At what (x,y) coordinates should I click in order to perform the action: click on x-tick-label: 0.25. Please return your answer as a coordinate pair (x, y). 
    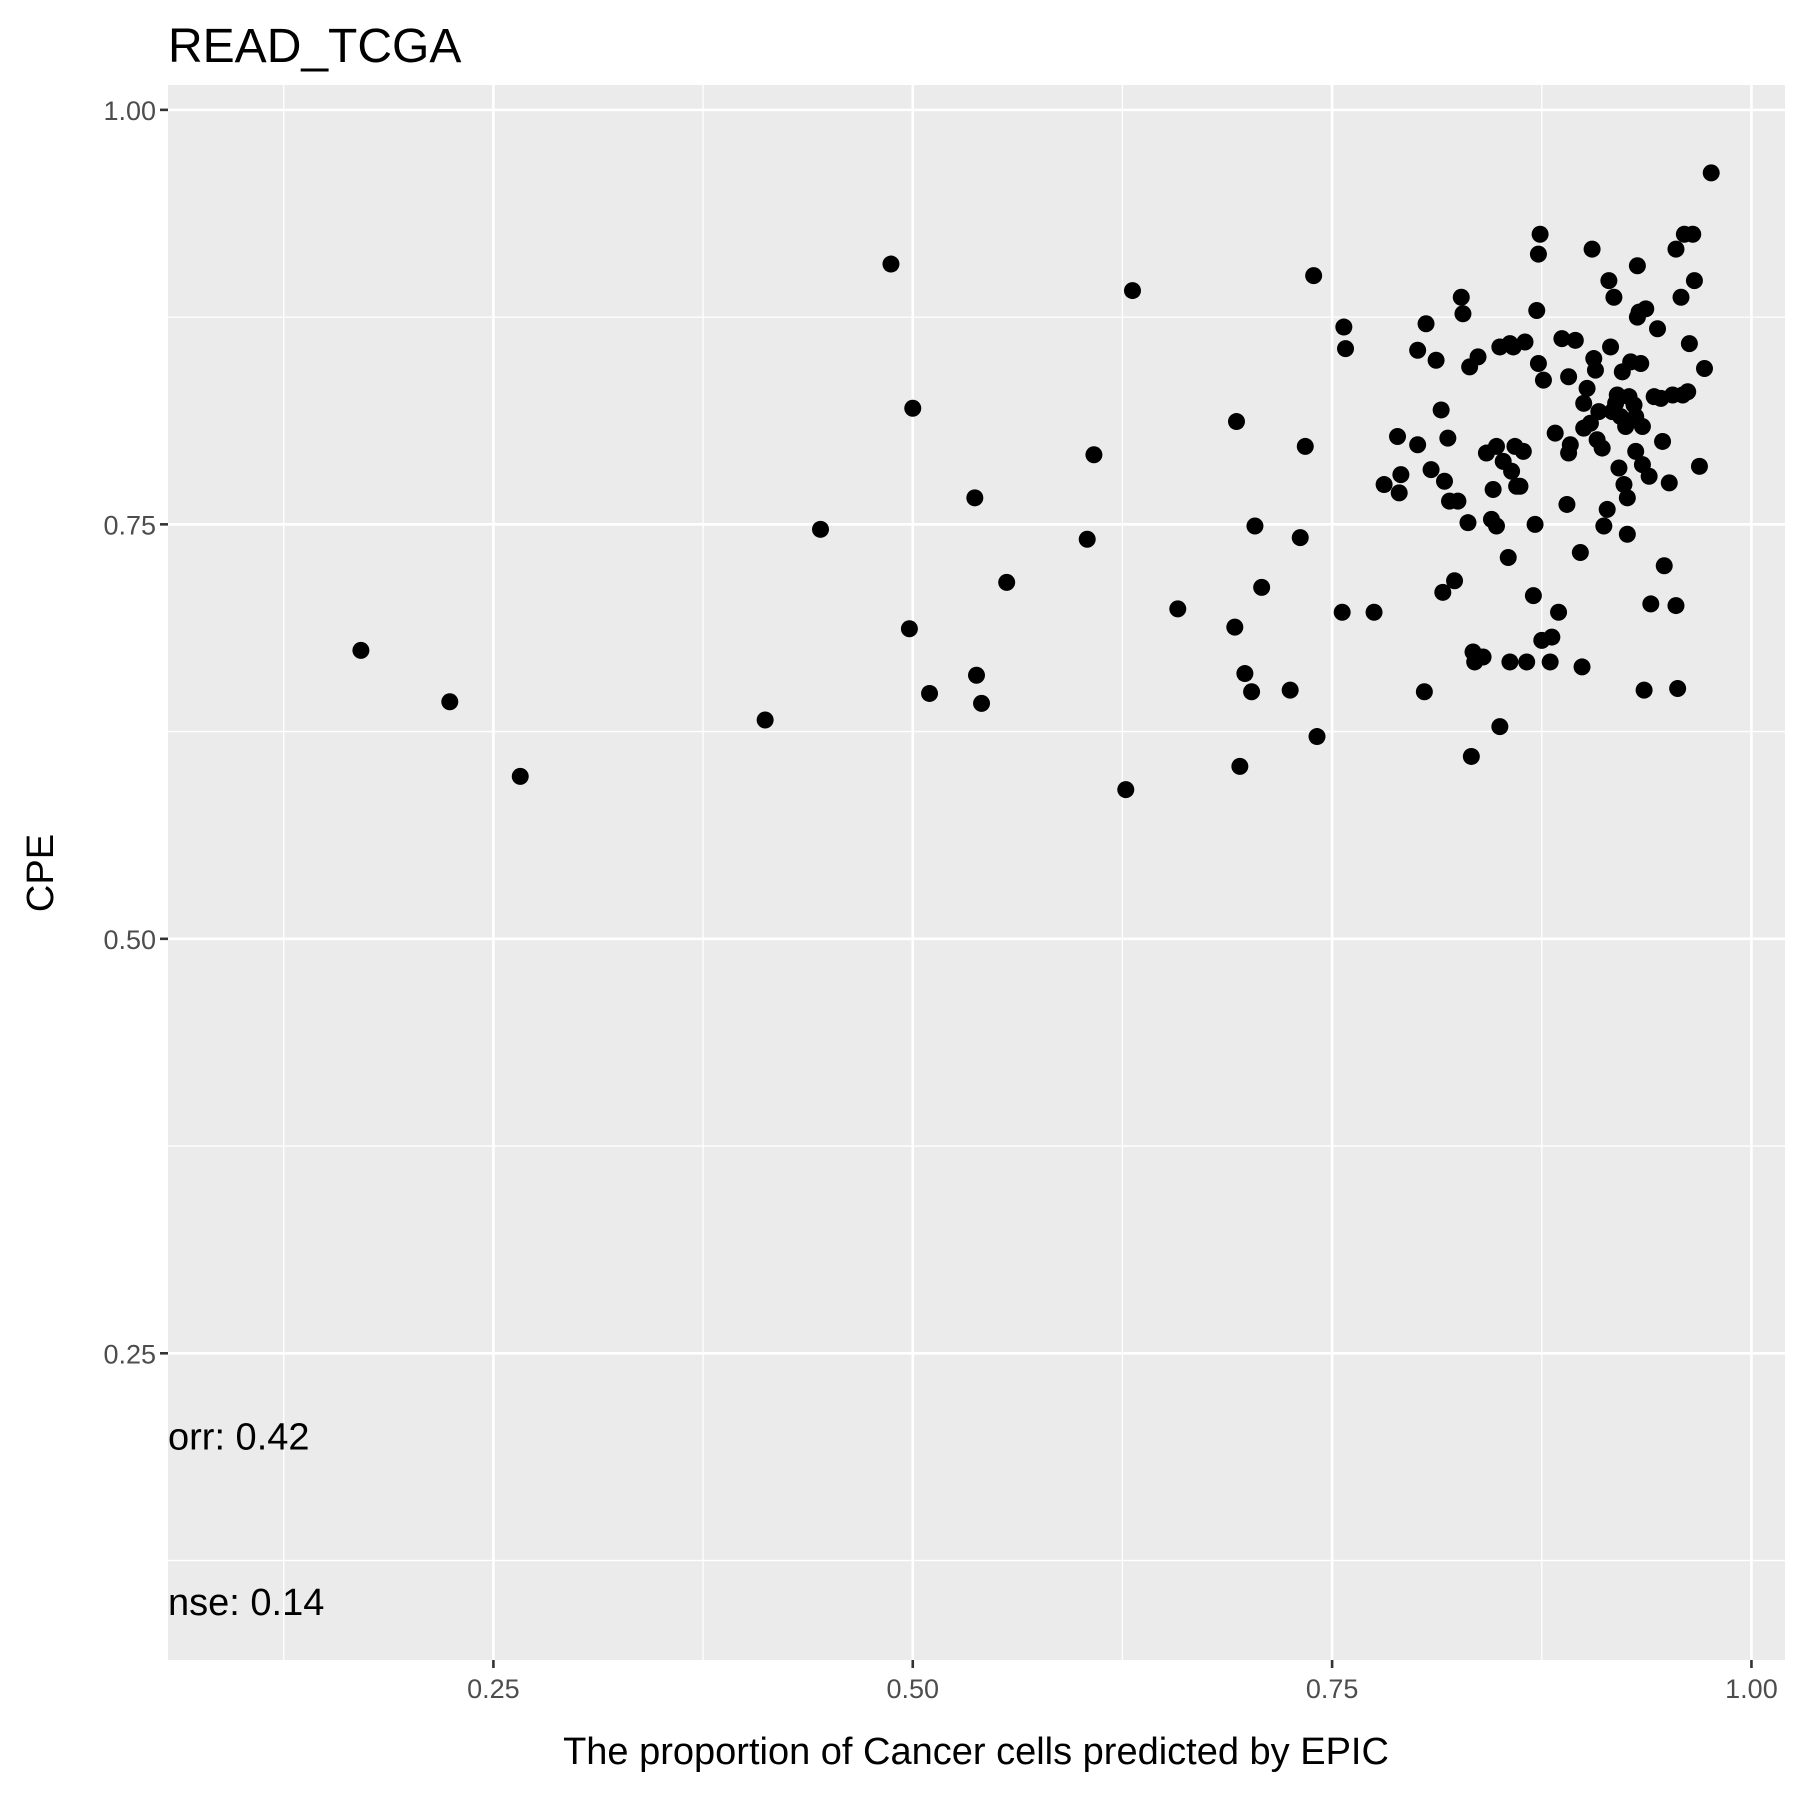
    Looking at the image, I should click on (493, 1689).